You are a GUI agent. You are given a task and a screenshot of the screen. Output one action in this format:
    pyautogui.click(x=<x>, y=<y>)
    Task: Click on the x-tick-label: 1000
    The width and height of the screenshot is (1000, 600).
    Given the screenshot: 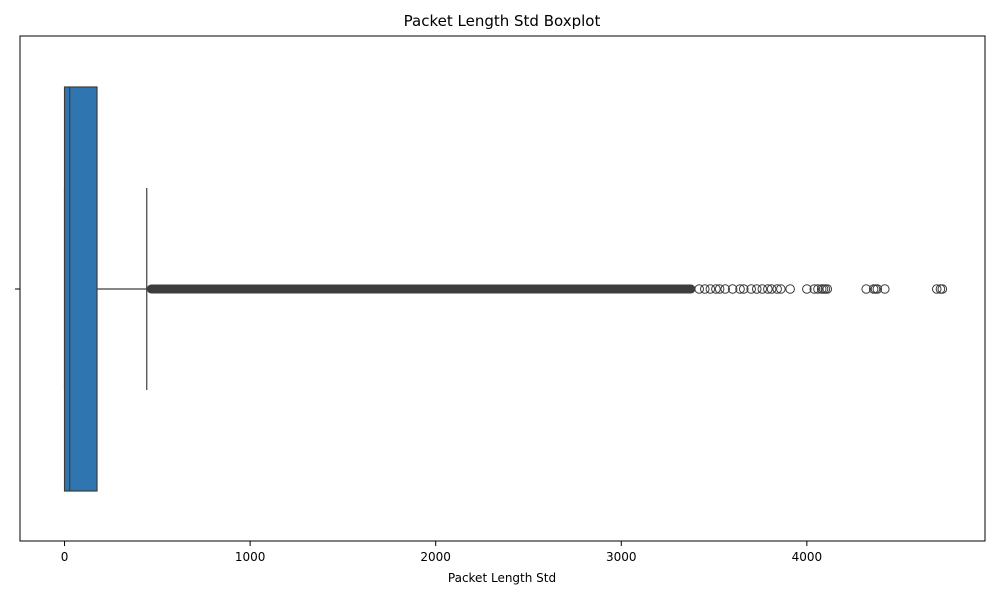 What is the action you would take?
    pyautogui.click(x=250, y=557)
    